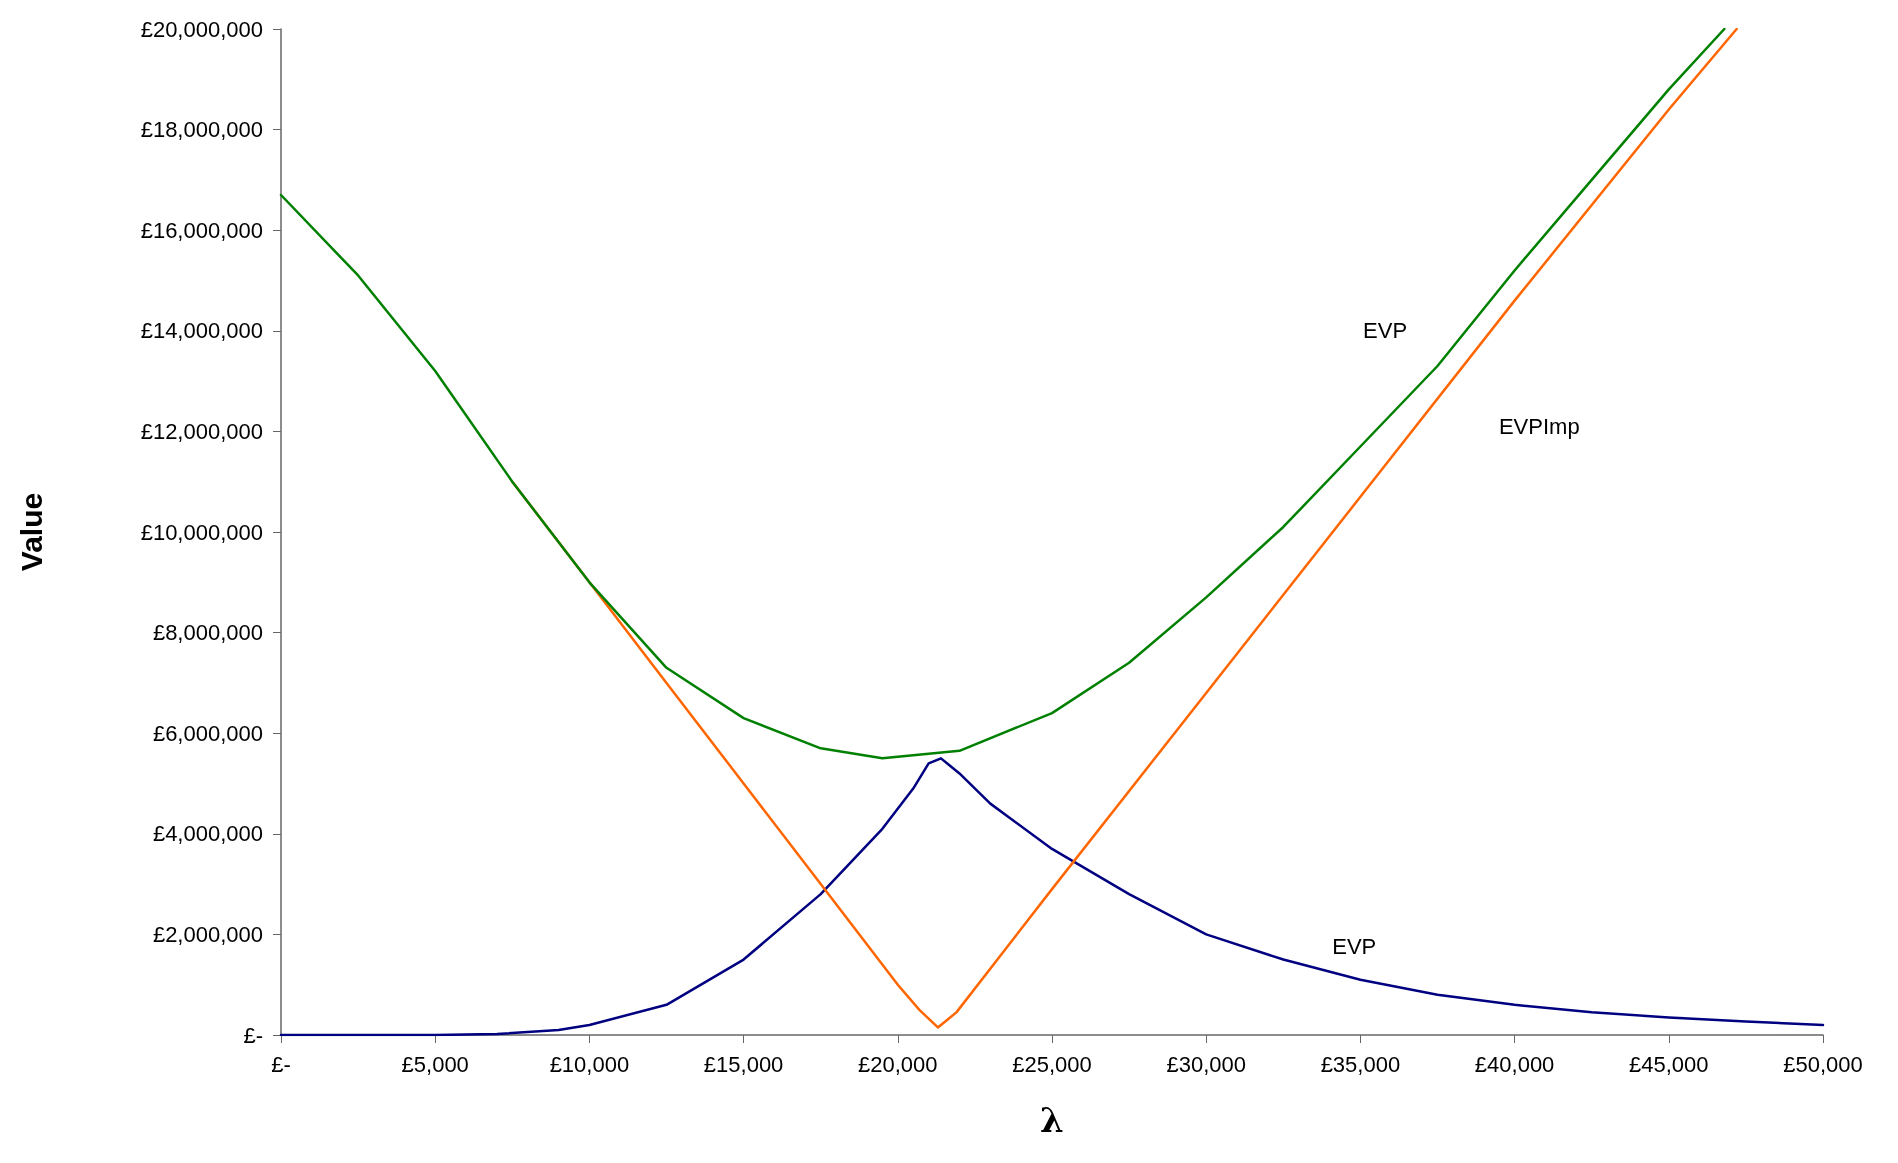 The height and width of the screenshot is (1163, 1898). What do you see at coordinates (253, 1035) in the screenshot?
I see `y-tick-label: £-` at bounding box center [253, 1035].